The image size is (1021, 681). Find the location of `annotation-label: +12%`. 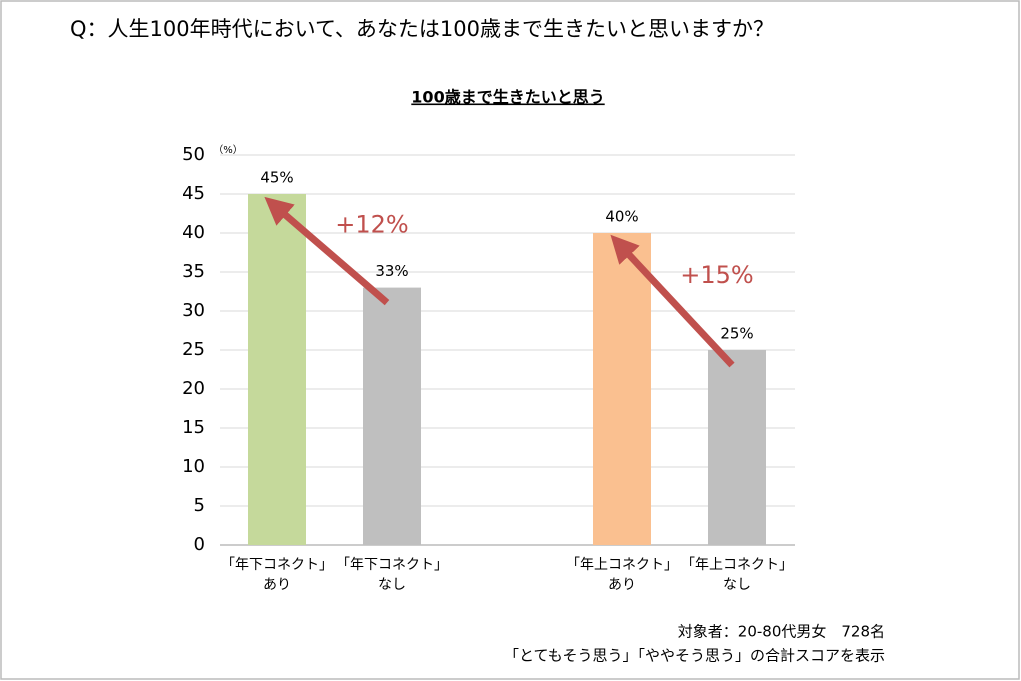

annotation-label: +12% is located at coordinates (371, 224).